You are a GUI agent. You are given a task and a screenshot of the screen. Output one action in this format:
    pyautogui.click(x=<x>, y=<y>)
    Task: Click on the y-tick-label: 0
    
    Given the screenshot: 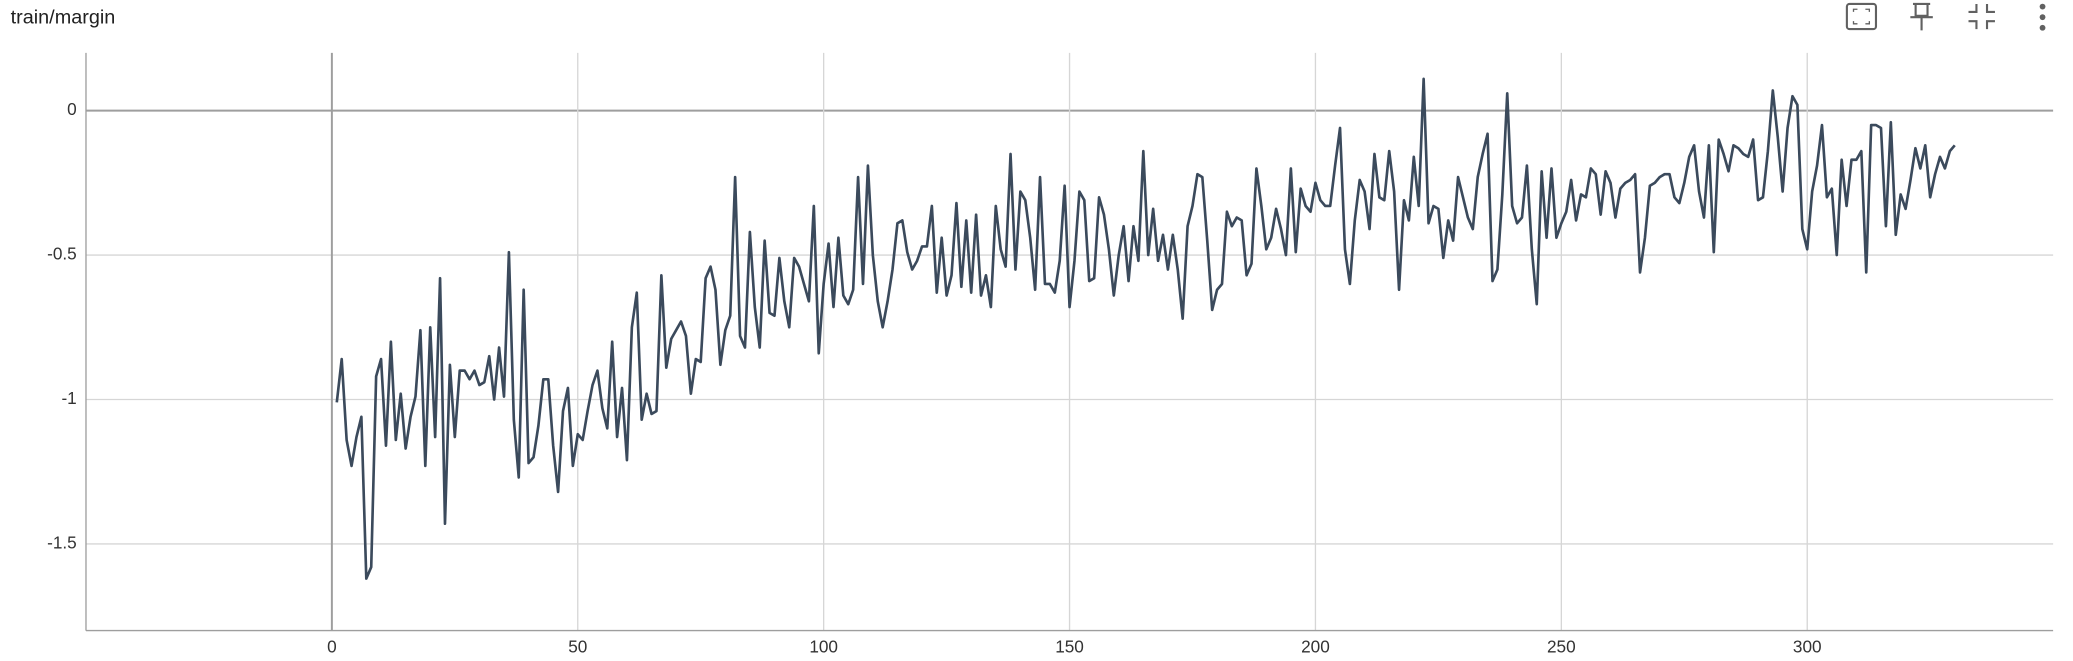 What is the action you would take?
    pyautogui.click(x=72, y=109)
    